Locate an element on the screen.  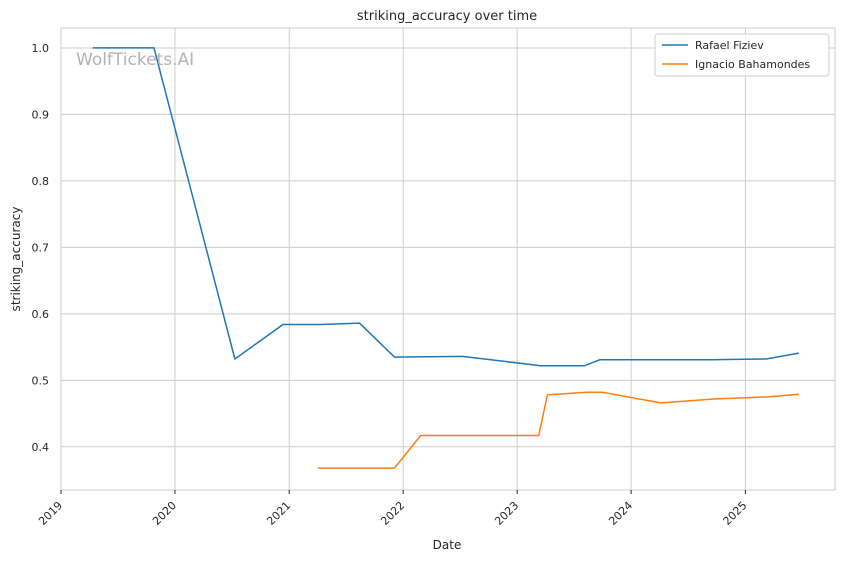
x-tick-label: 2025 is located at coordinates (735, 513).